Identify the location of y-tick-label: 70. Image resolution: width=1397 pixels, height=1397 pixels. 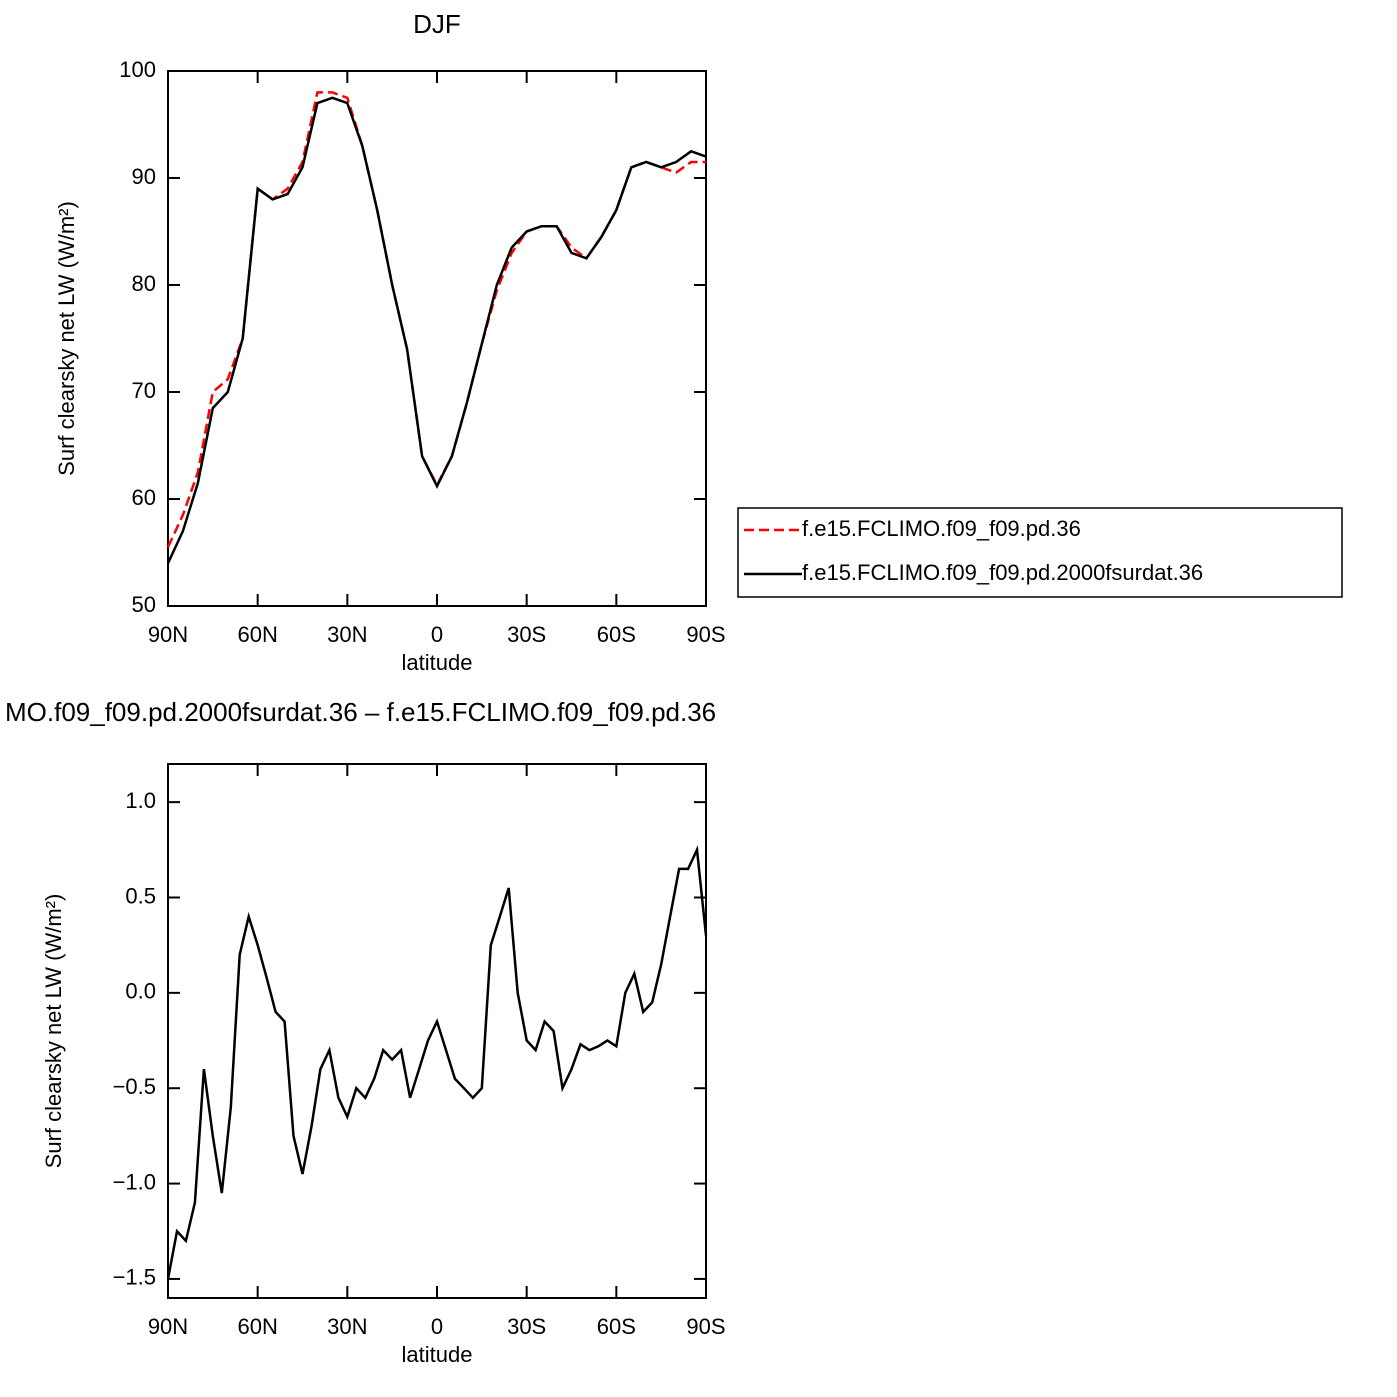
(144, 390).